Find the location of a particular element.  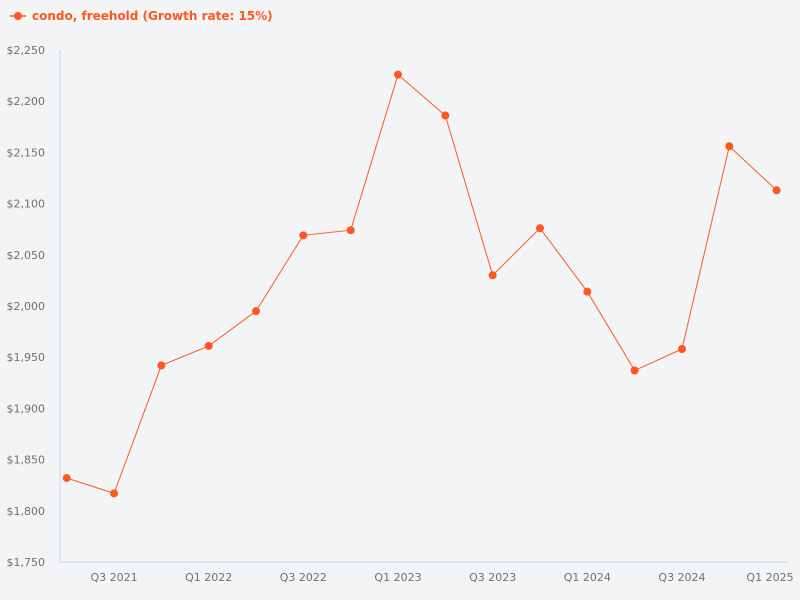

x-tick-label: Q3 2022 is located at coordinates (303, 577).